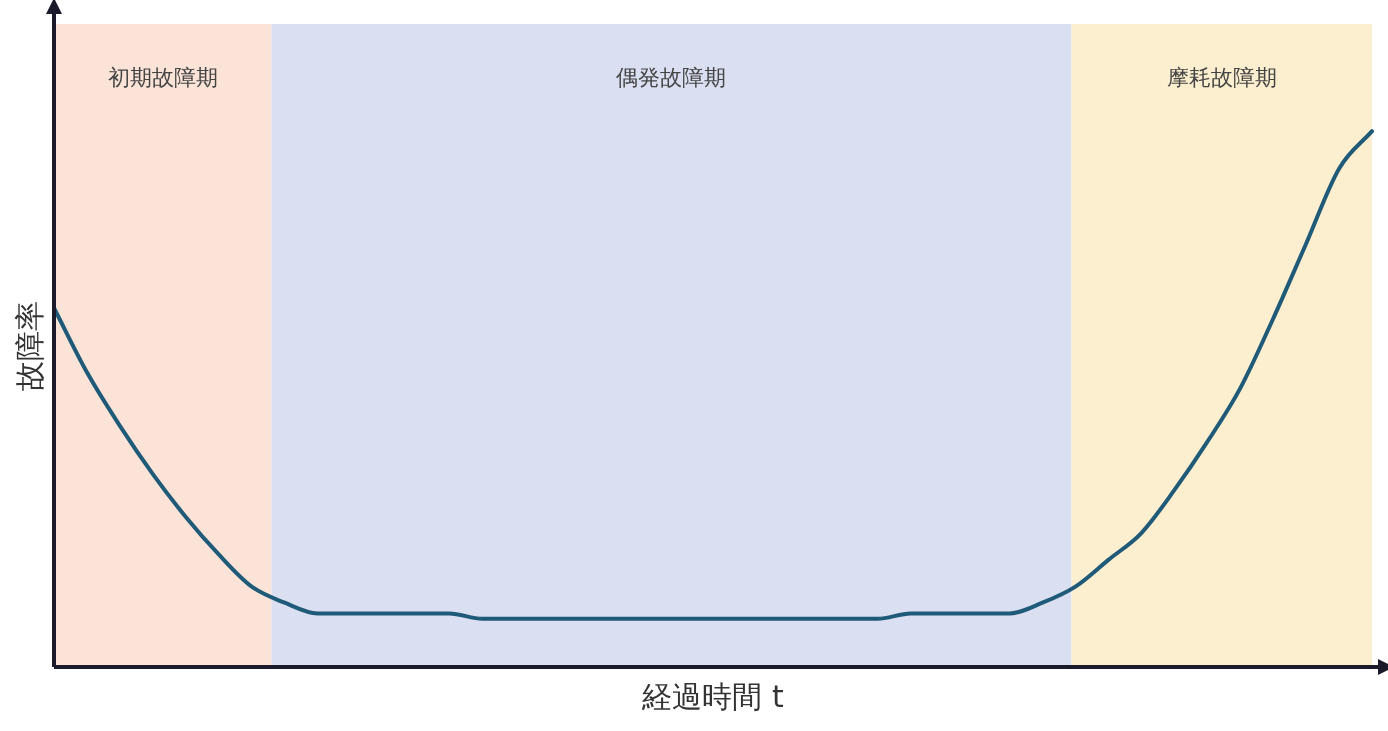 This screenshot has height=731, width=1388. Describe the element at coordinates (162, 77) in the screenshot. I see `text: 初期故障期` at that location.